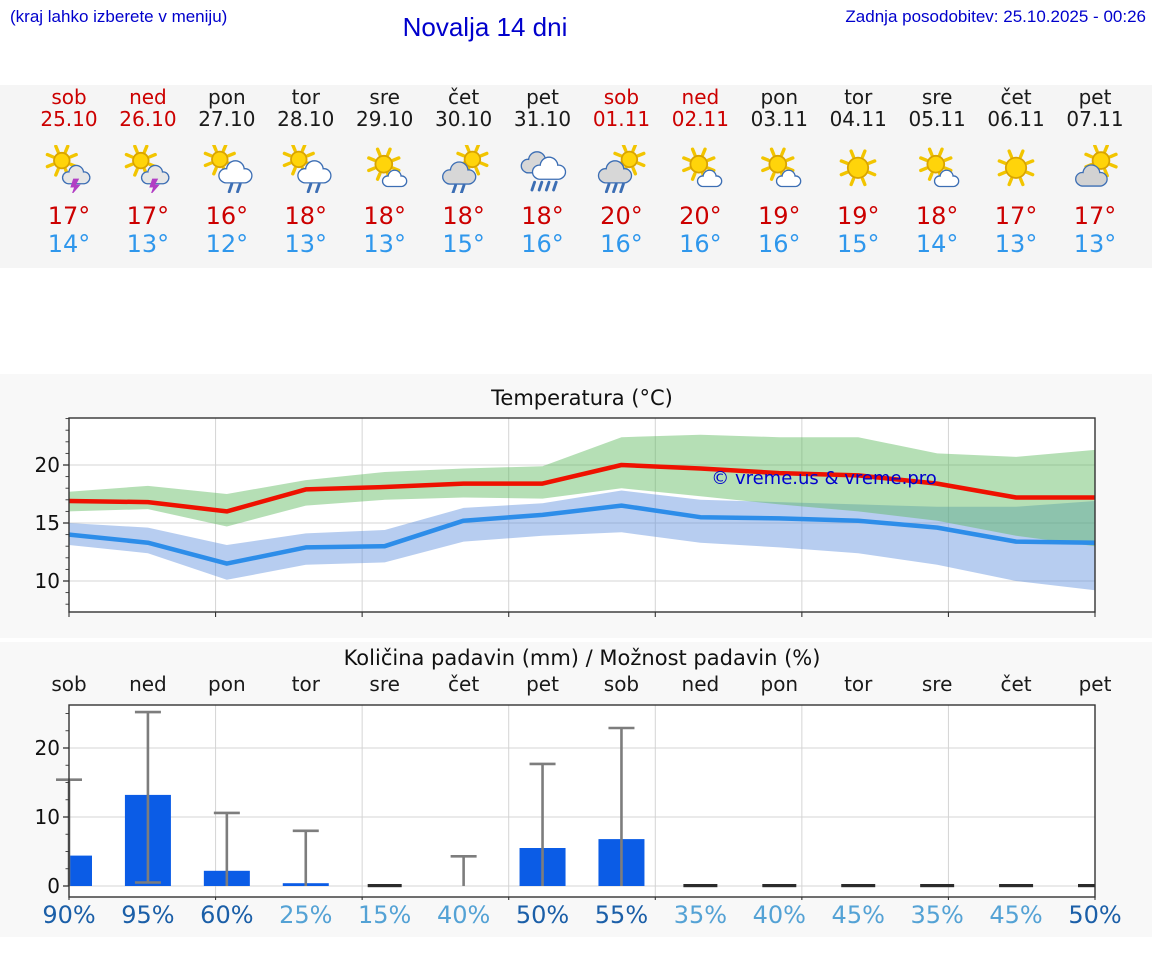 This screenshot has width=1152, height=975. Describe the element at coordinates (858, 119) in the screenshot. I see `day-date: 04.11` at that location.